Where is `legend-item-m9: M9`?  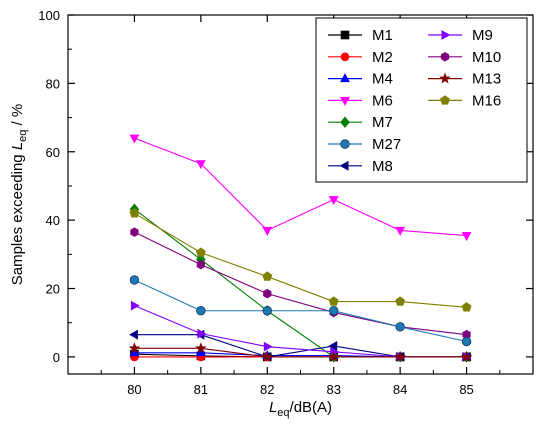 legend-item-m9: M9 is located at coordinates (460, 35).